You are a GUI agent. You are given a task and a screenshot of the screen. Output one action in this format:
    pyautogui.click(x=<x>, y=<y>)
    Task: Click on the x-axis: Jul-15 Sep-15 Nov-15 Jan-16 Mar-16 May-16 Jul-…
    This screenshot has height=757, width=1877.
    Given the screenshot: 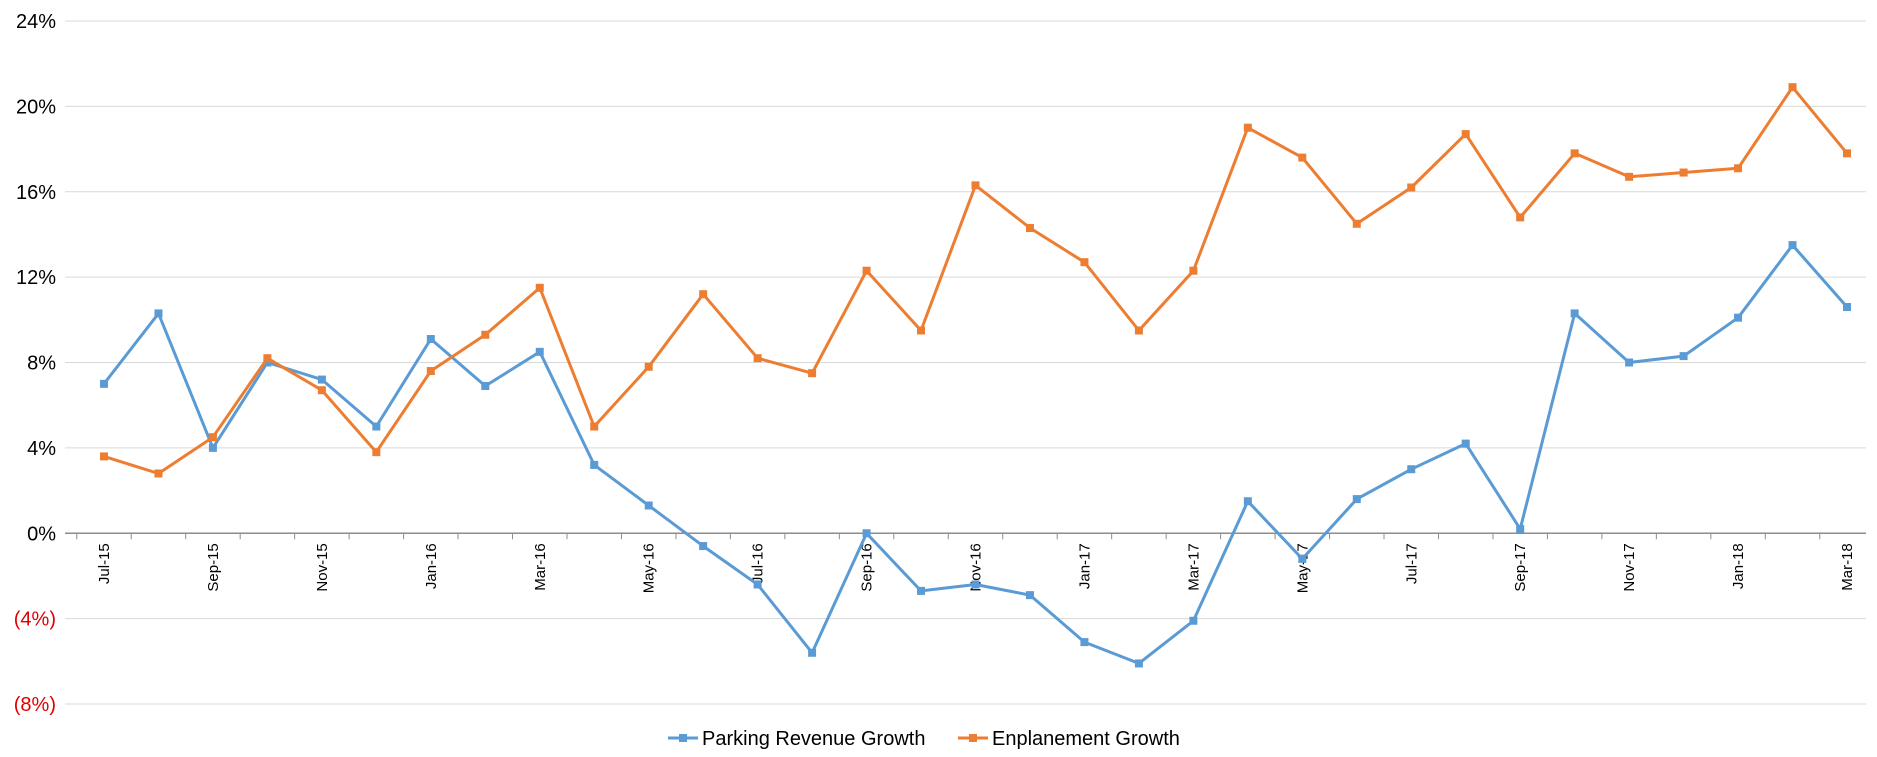 What is the action you would take?
    pyautogui.click(x=965, y=562)
    